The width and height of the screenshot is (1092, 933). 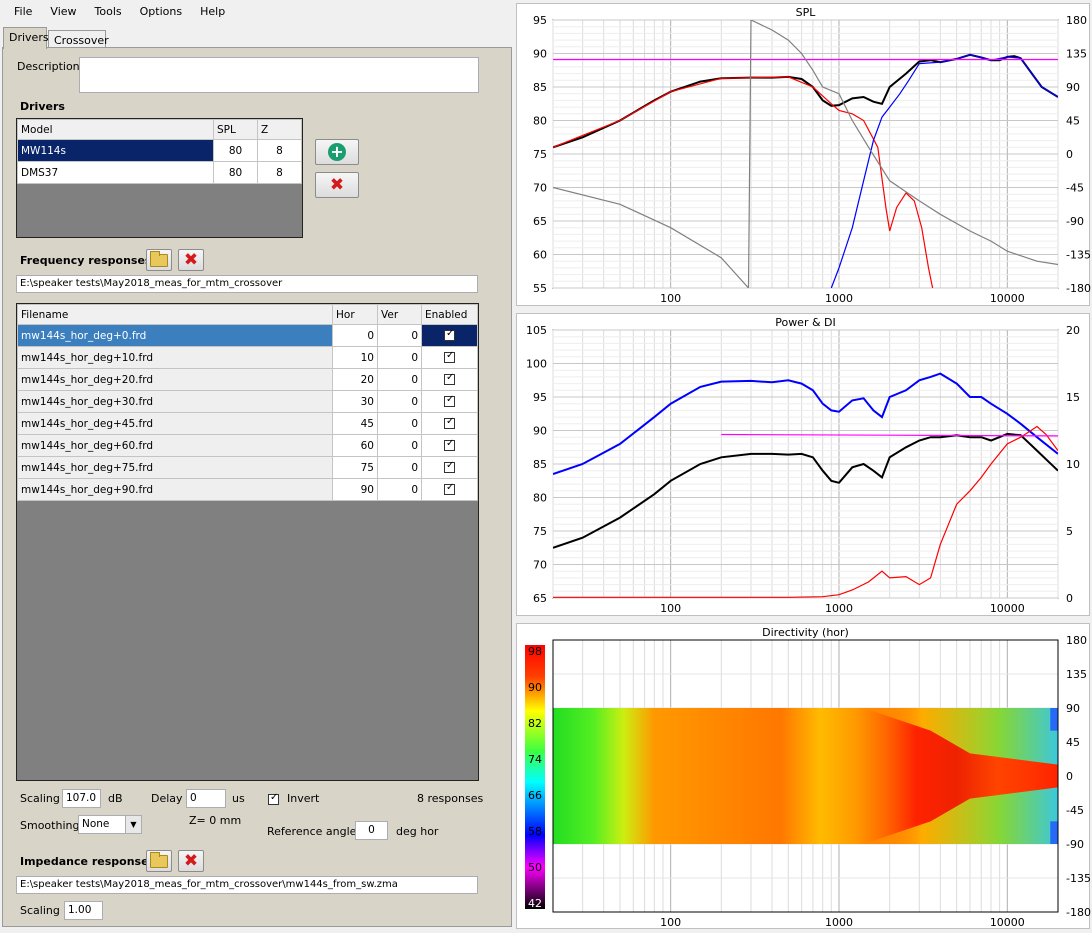 I want to click on description-input, so click(x=279, y=75).